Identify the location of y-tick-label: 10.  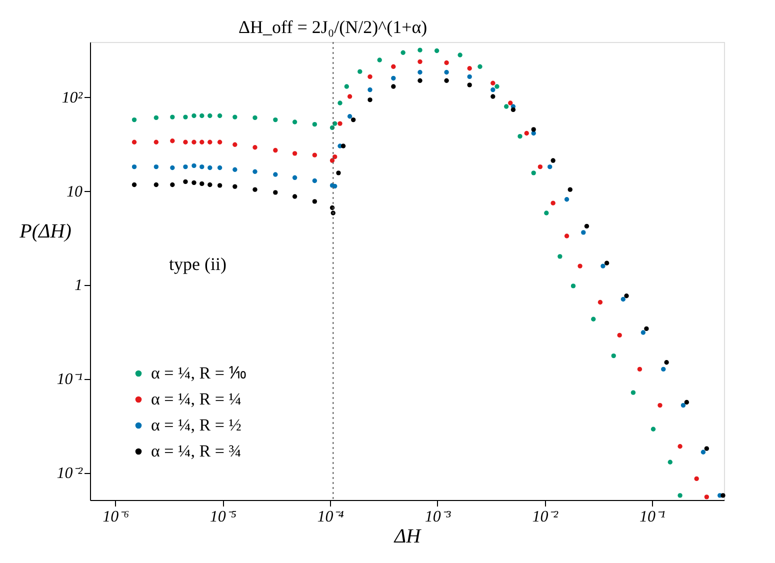
(74, 191).